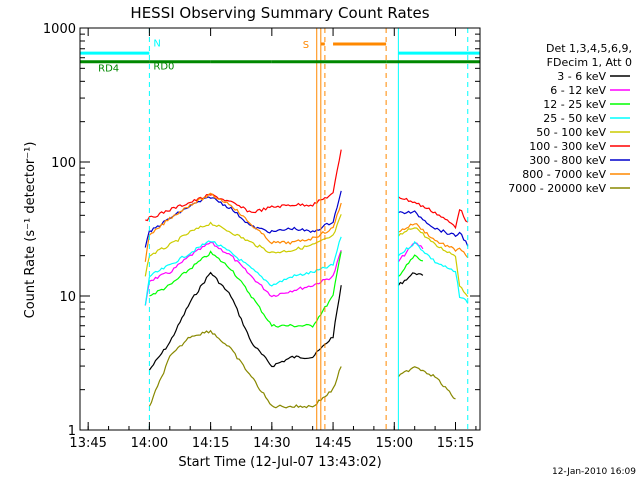 This screenshot has width=640, height=480. What do you see at coordinates (557, 188) in the screenshot?
I see `legend-label: 7000 - 20000 keV` at bounding box center [557, 188].